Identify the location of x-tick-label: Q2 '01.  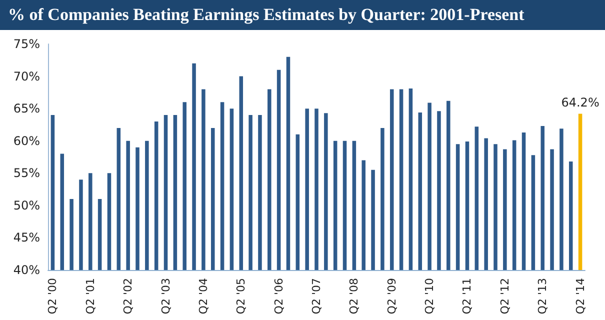
(90, 296).